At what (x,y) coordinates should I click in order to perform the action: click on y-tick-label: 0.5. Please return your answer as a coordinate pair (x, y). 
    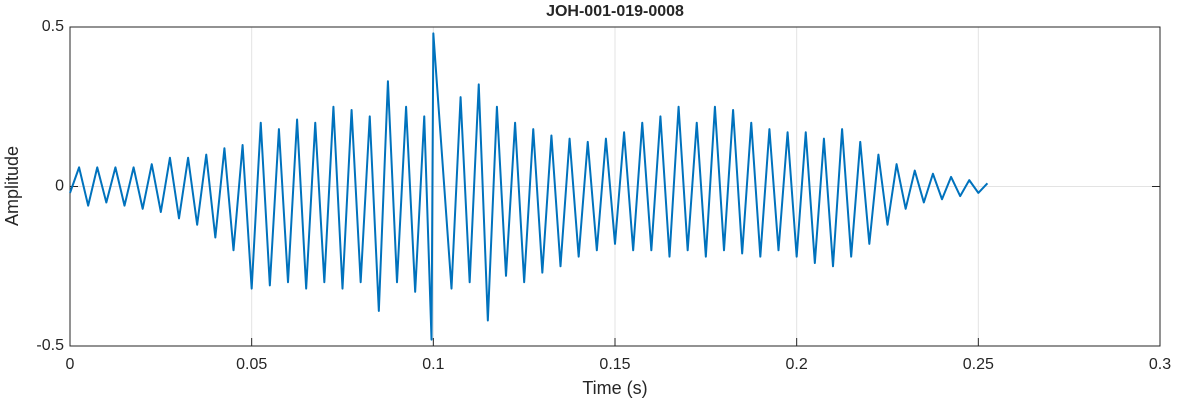
    Looking at the image, I should click on (53, 26).